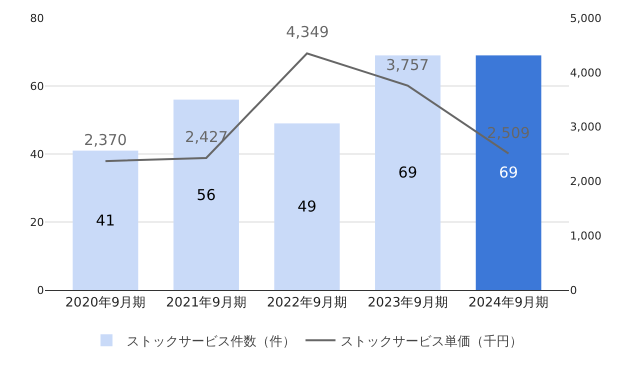 This screenshot has width=629, height=367. I want to click on y2-tick-label: 5,000, so click(586, 18).